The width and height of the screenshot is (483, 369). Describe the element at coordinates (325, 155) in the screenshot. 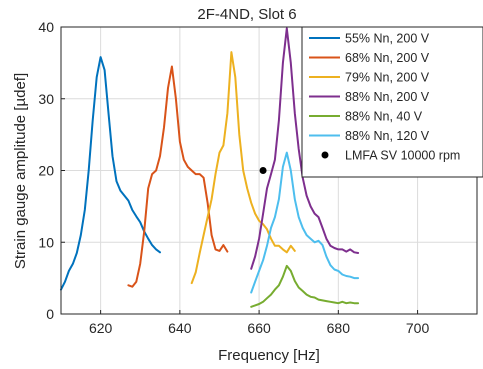

I see `legend-swatch` at that location.